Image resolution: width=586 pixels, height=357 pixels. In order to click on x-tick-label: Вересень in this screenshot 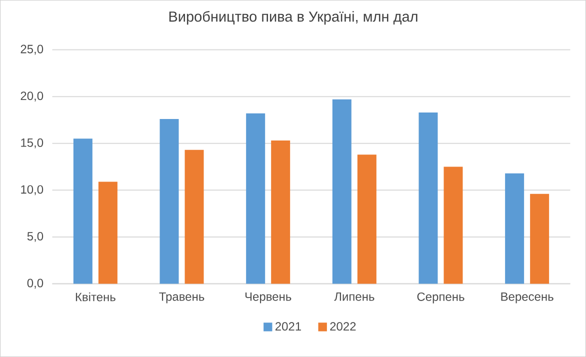, I will do `click(527, 298)`.